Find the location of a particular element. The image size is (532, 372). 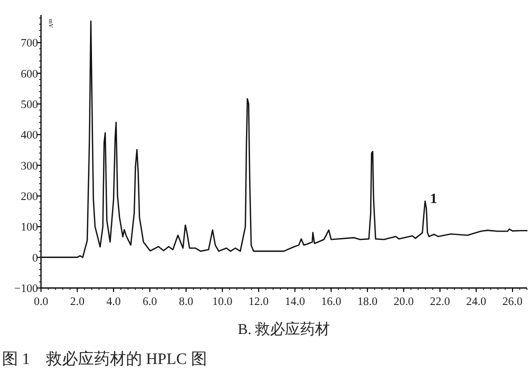

x-tick-label: 18.0 is located at coordinates (367, 302).